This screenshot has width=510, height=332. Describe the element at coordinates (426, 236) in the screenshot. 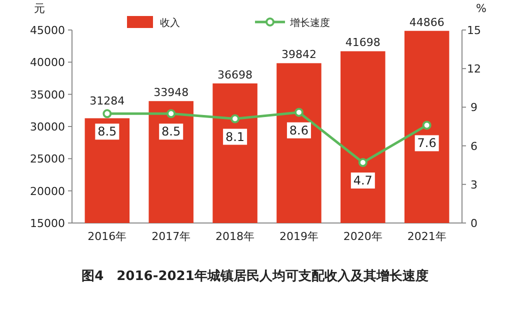

I see `x-tick-label: 2021年` at that location.